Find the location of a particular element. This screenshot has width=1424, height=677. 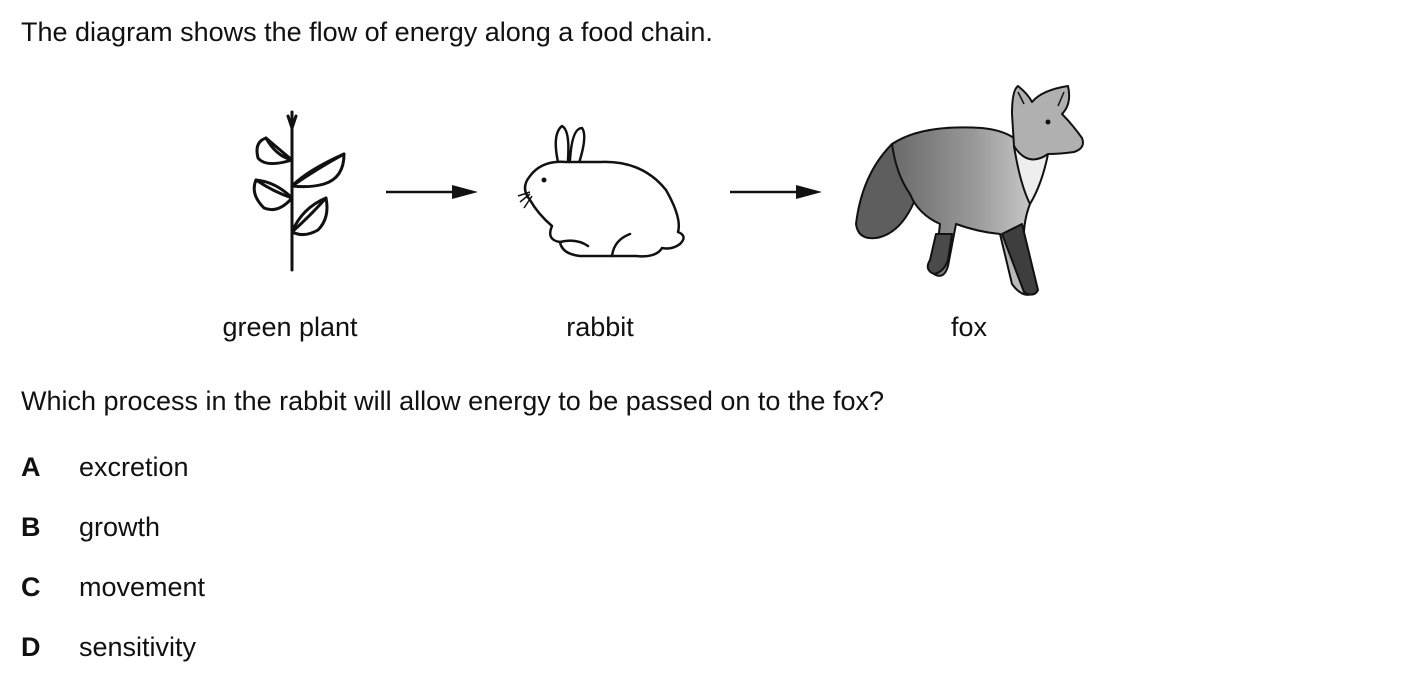

option-text-d: sensitivity is located at coordinates (138, 647).